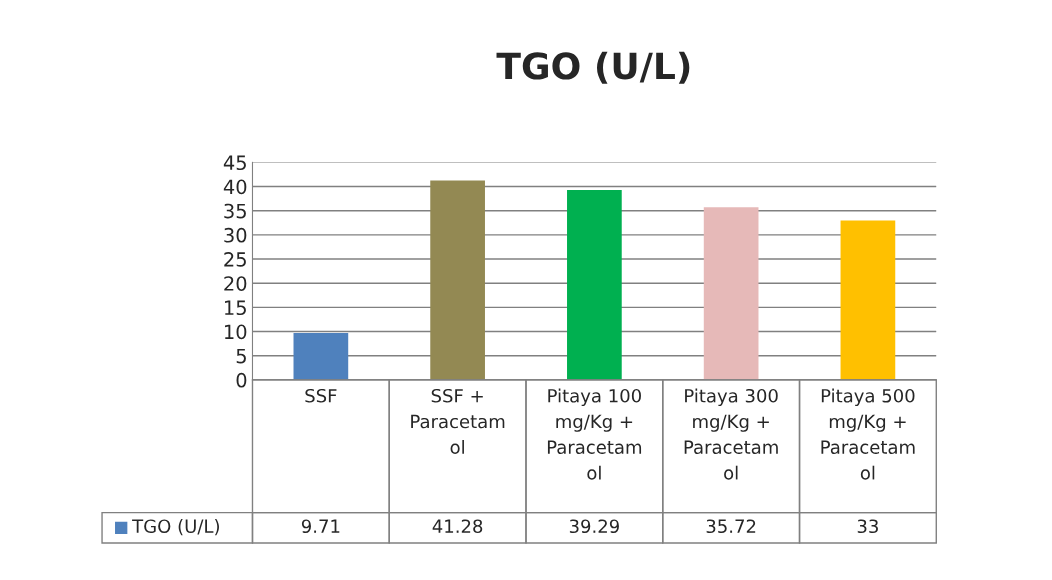  I want to click on y-tick-label: 10, so click(236, 332).